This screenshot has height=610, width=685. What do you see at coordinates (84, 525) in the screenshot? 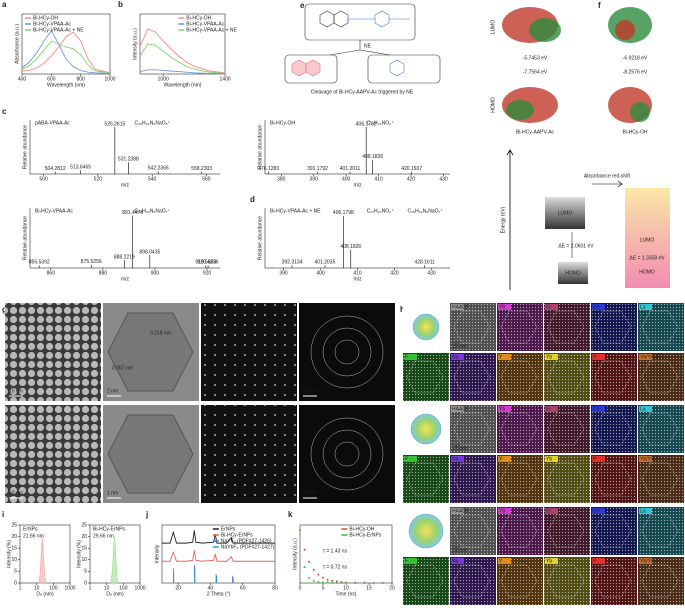
I see `y-tick-label: 25` at bounding box center [84, 525].